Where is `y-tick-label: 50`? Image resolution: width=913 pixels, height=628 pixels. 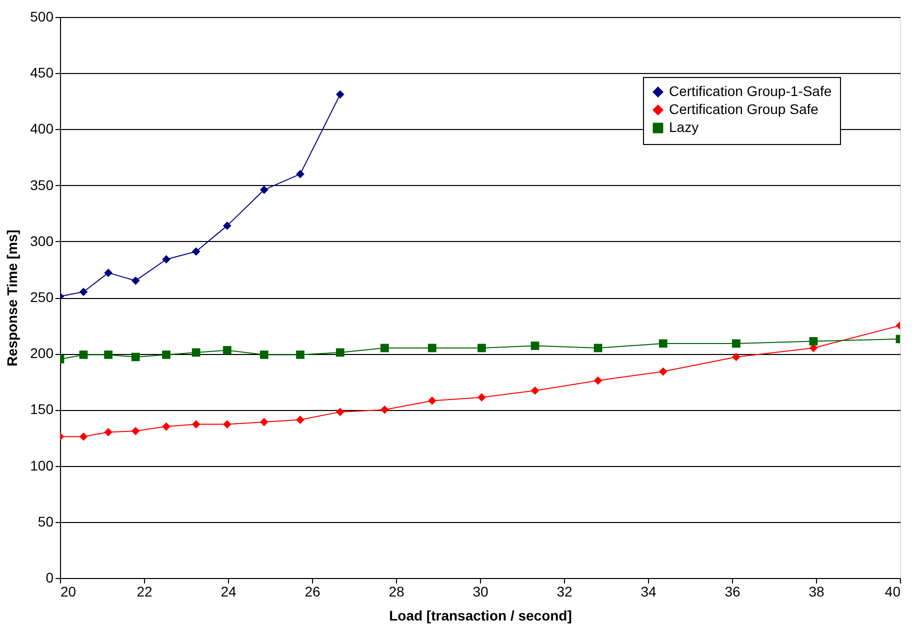
y-tick-label: 50 is located at coordinates (46, 521).